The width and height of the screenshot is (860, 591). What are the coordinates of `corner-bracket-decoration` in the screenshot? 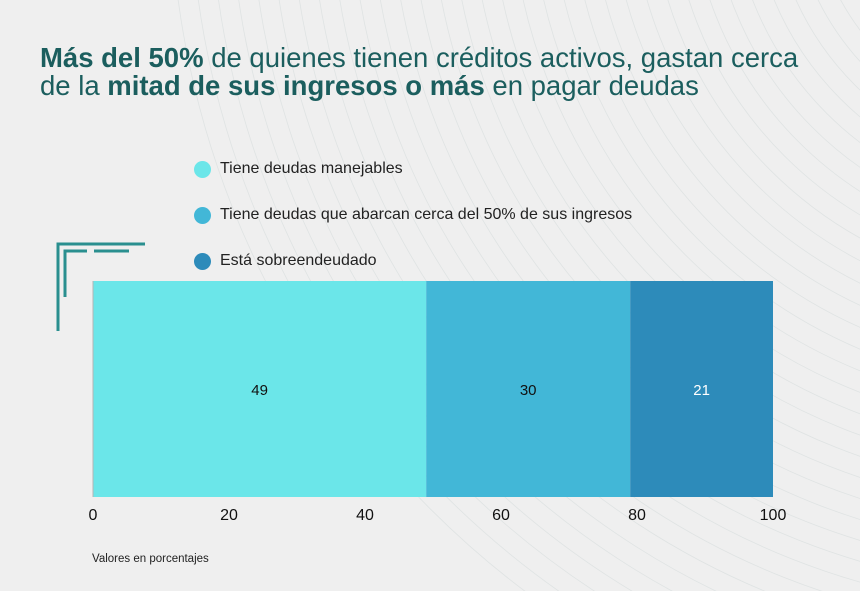 It's located at (100, 286).